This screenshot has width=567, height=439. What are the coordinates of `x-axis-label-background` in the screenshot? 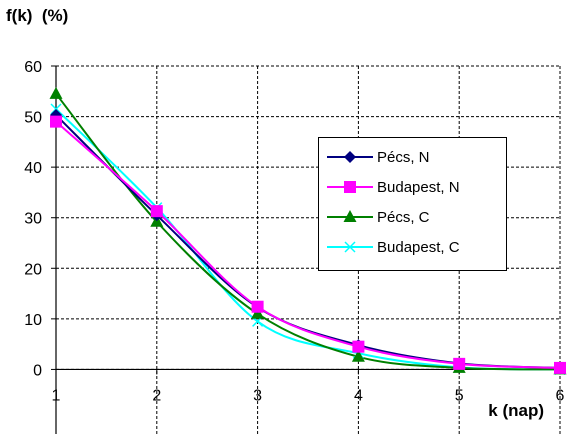 It's located at (516, 410).